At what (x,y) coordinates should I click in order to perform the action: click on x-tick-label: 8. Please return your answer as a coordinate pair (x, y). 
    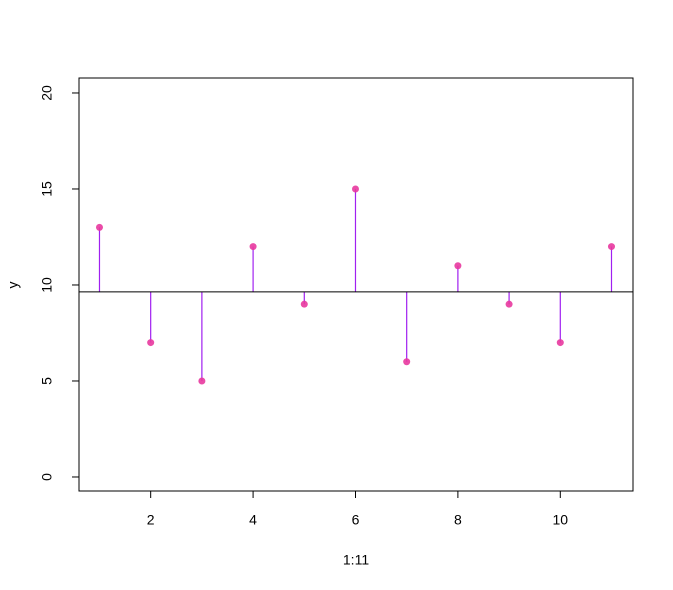
    Looking at the image, I should click on (458, 520).